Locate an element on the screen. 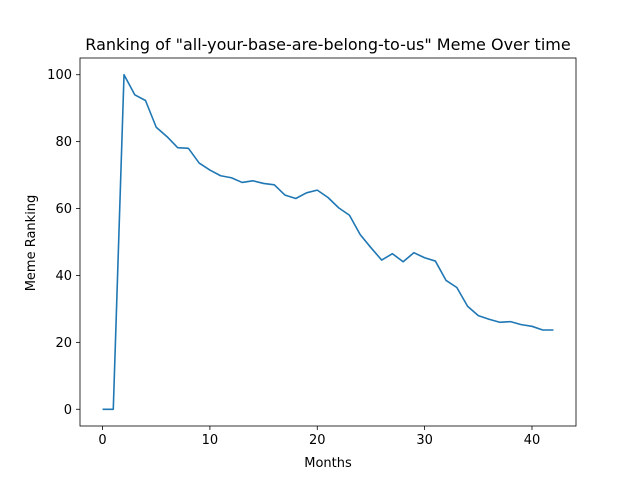  y-tick-label: 0 is located at coordinates (68, 410).